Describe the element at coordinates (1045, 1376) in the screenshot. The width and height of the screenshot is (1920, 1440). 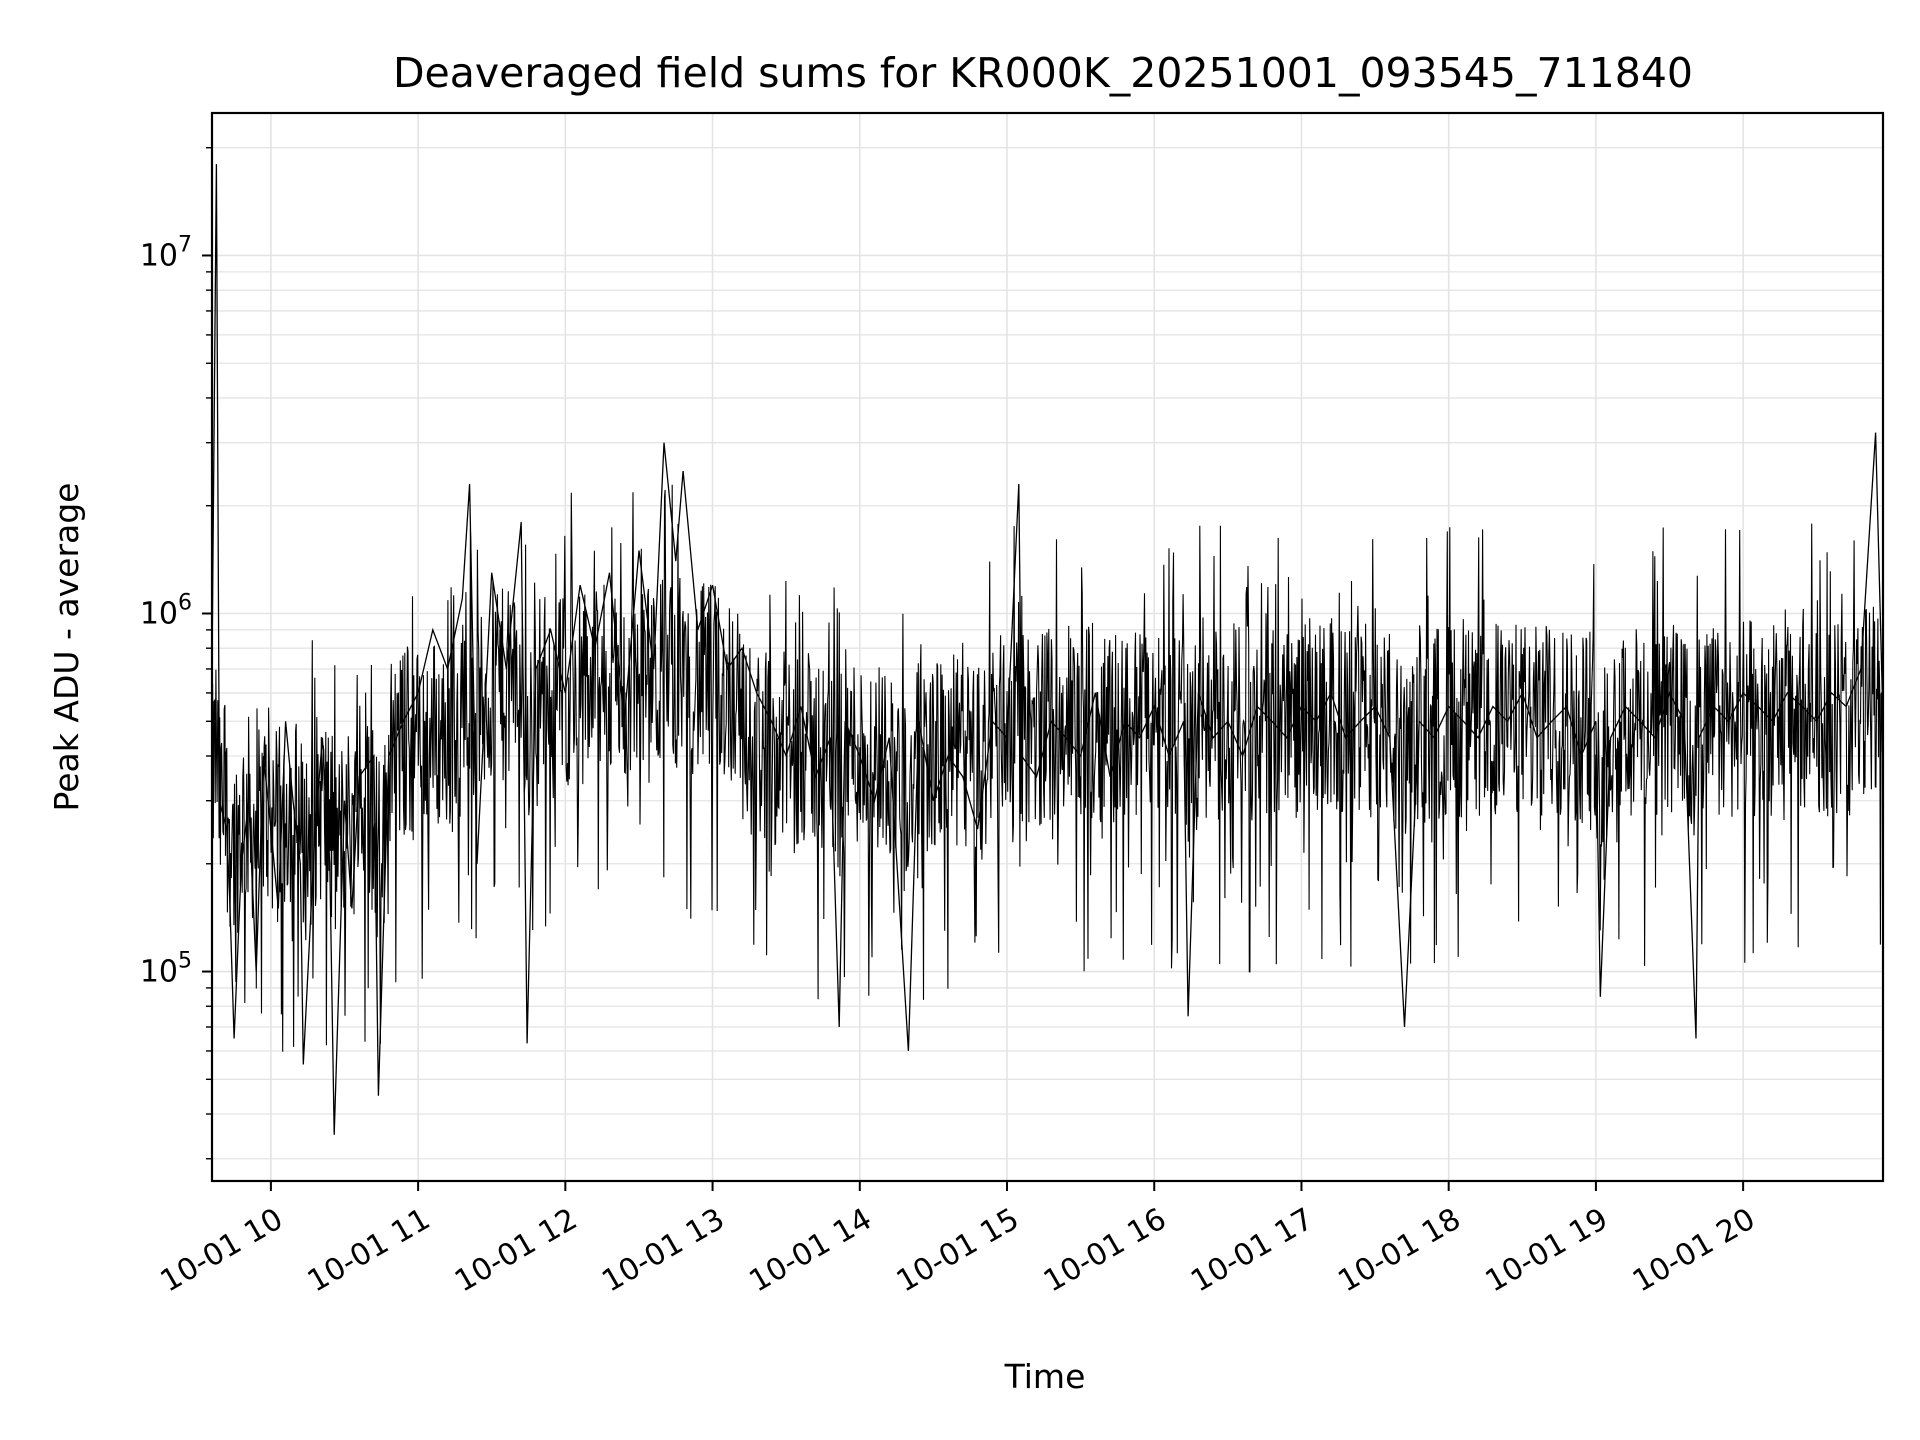
I see `x-axis-title: Time` at that location.